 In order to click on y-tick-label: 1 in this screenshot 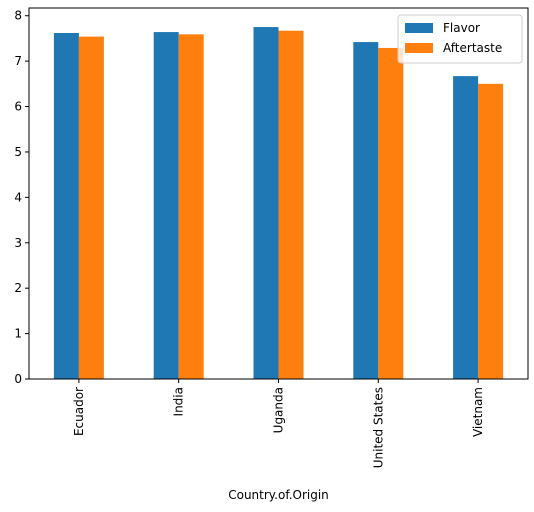, I will do `click(18, 334)`.